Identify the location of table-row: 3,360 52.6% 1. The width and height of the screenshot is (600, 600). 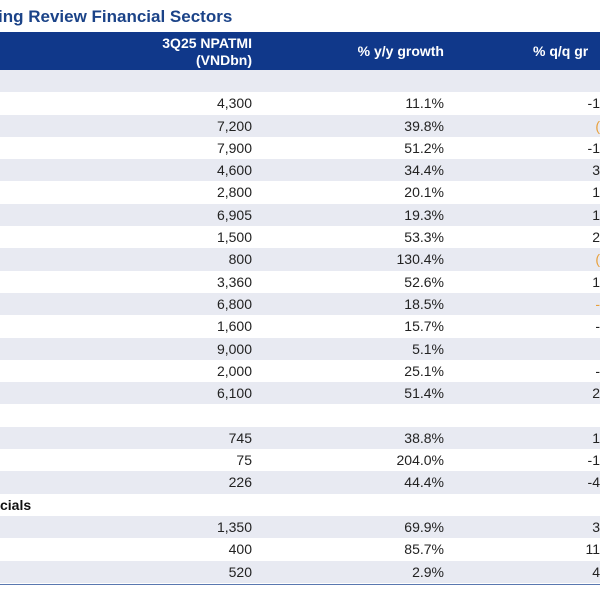
(300, 282).